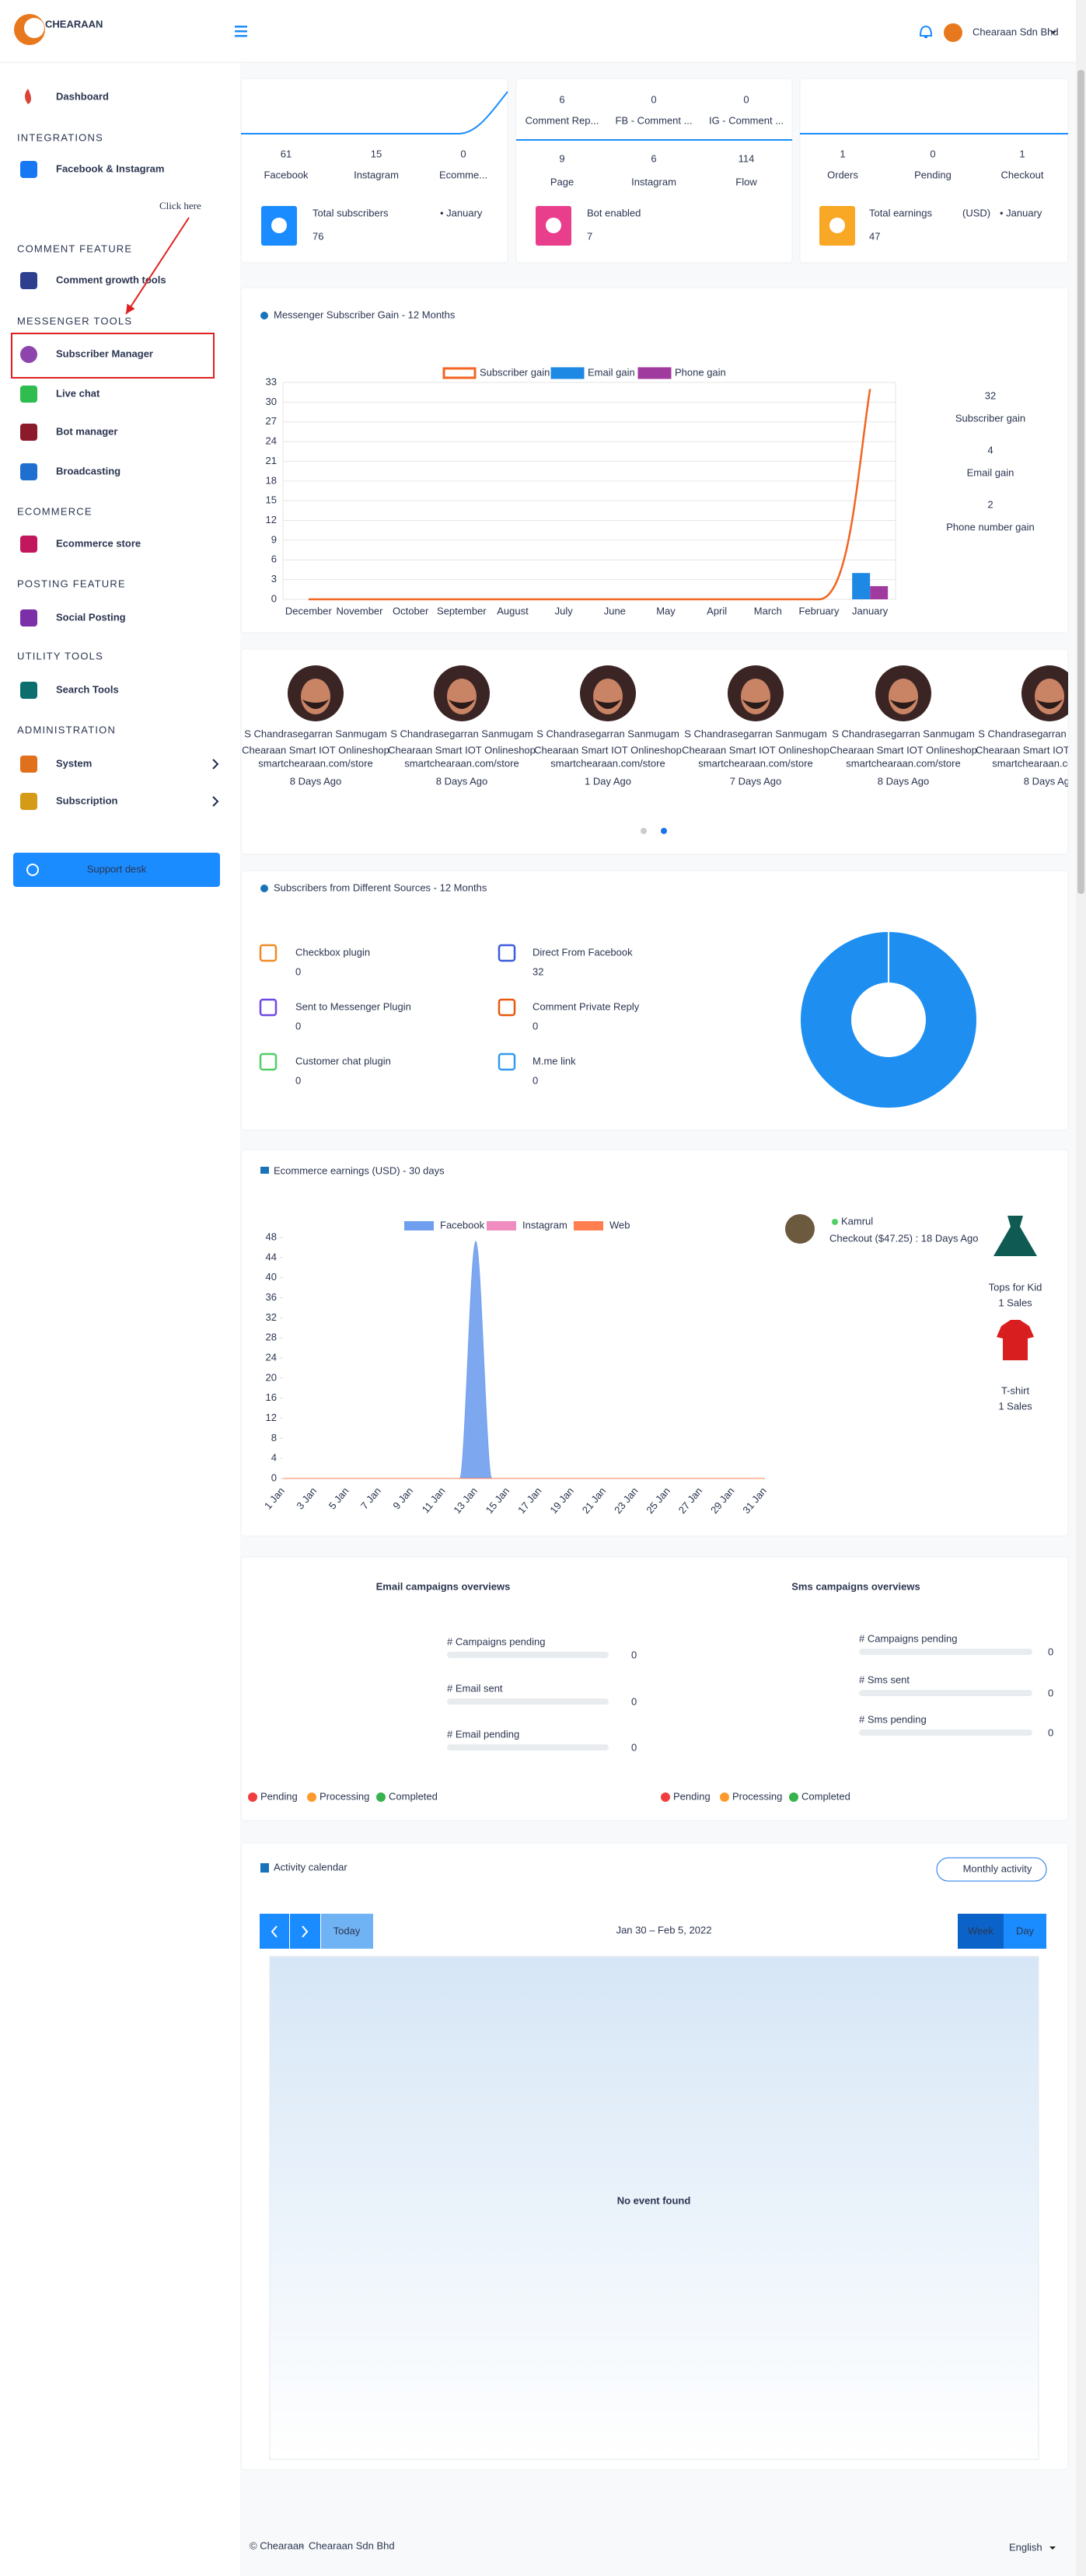  I want to click on support-label: Support desk, so click(117, 869).